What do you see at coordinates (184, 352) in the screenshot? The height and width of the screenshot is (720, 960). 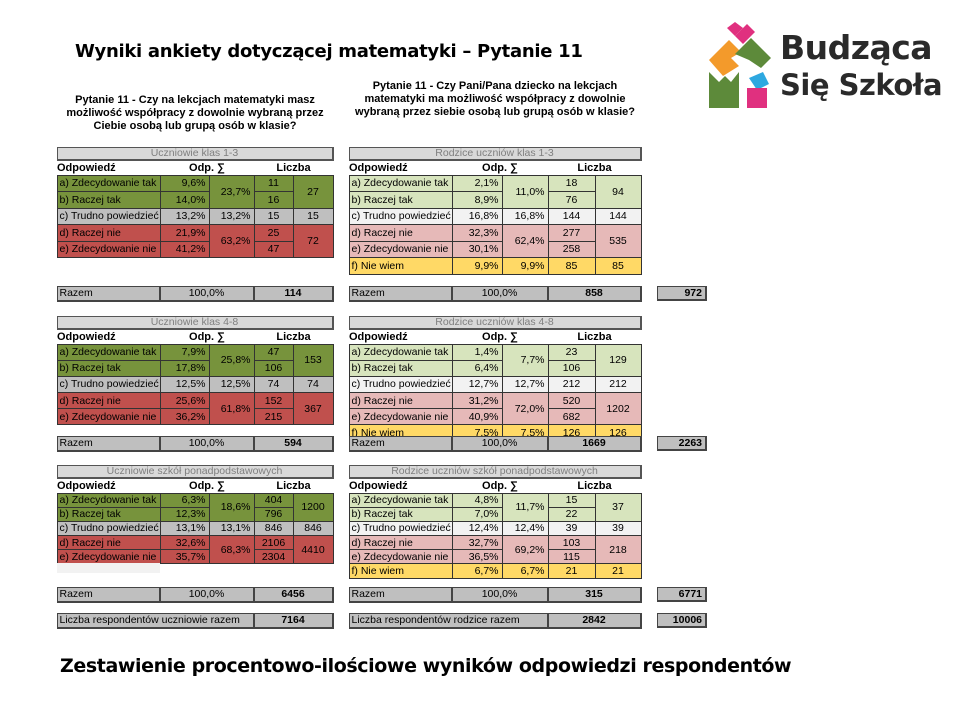 I see `row-percent: 7,9%` at bounding box center [184, 352].